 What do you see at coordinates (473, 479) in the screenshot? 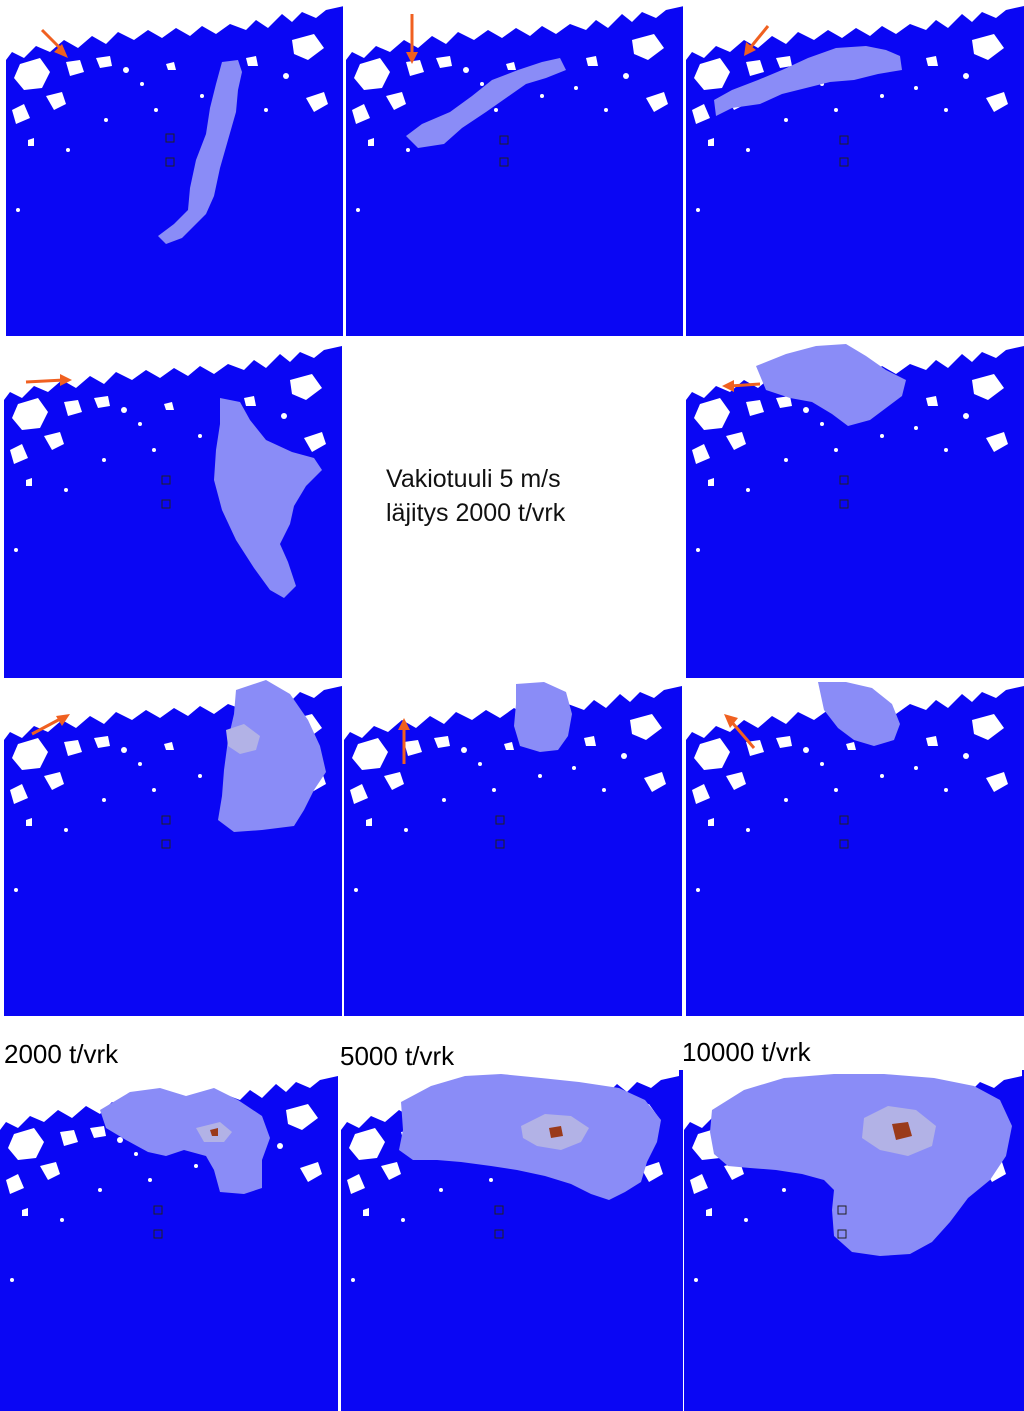
I see `caption-wind-line: Vakiotuuli 5 m/s` at bounding box center [473, 479].